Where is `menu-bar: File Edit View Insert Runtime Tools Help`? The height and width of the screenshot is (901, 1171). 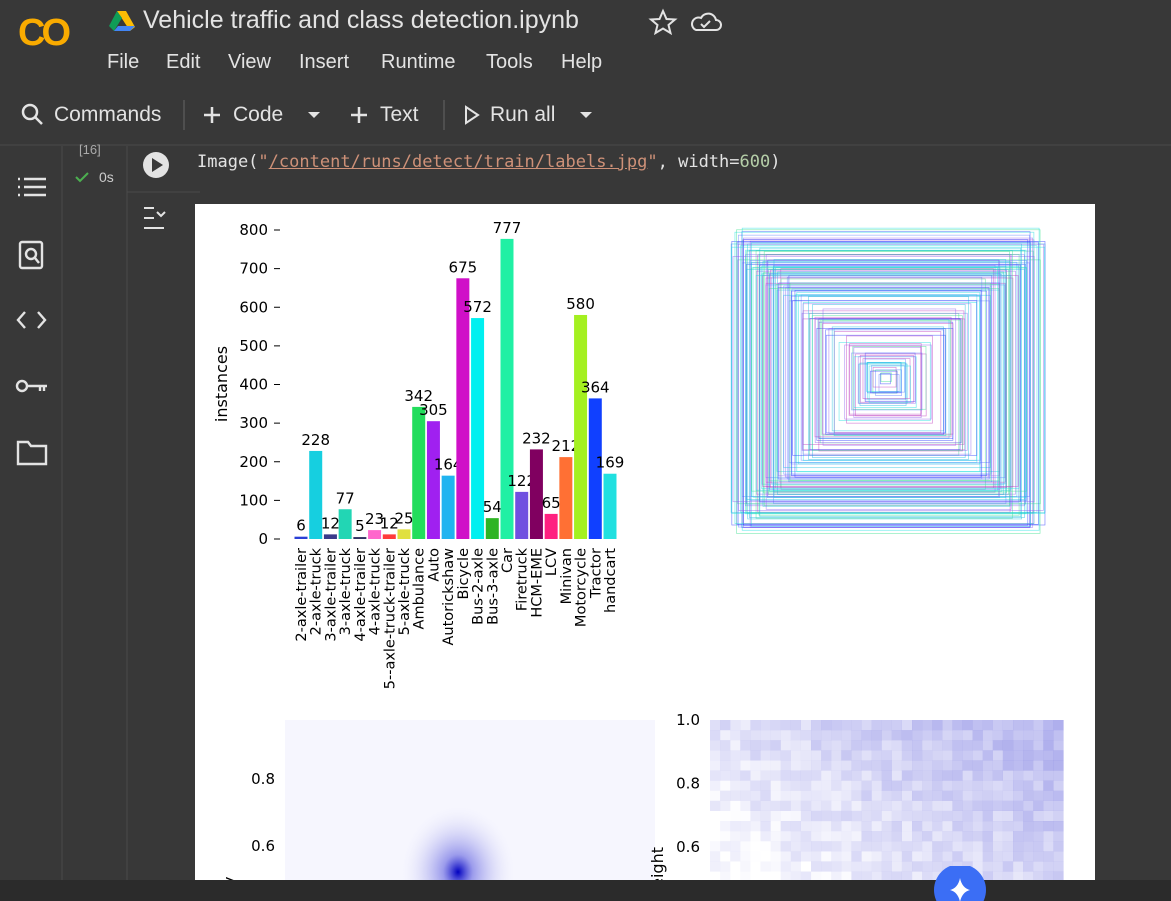
menu-bar: File Edit View Insert Runtime Tools Help is located at coordinates (350, 64).